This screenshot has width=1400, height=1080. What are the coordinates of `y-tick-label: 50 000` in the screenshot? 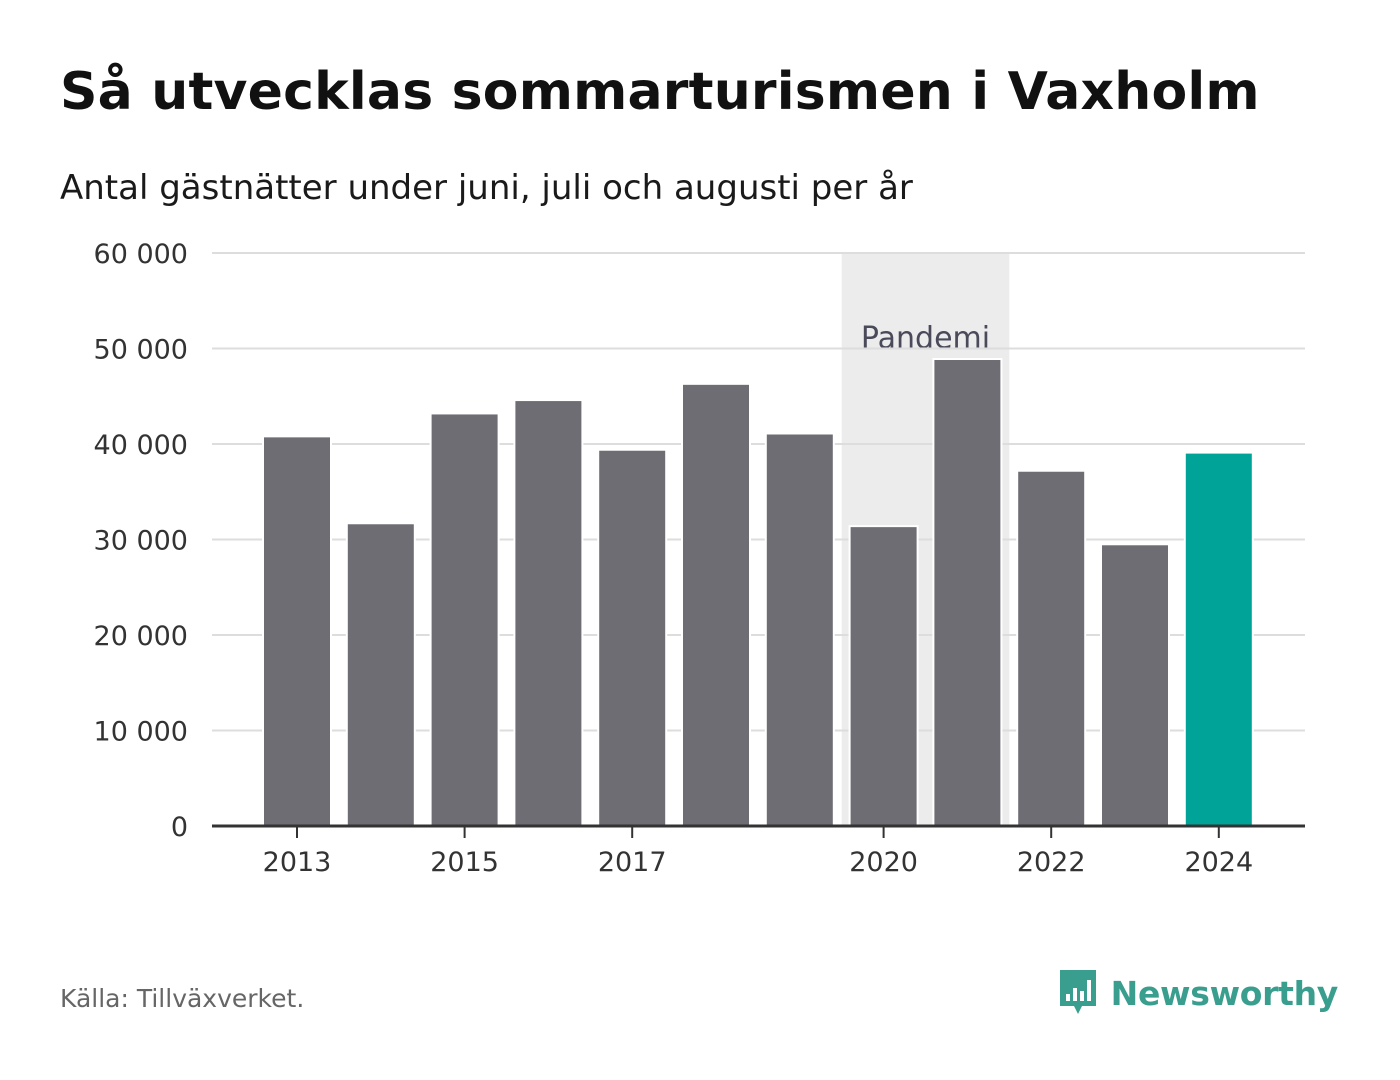 It's located at (141, 350).